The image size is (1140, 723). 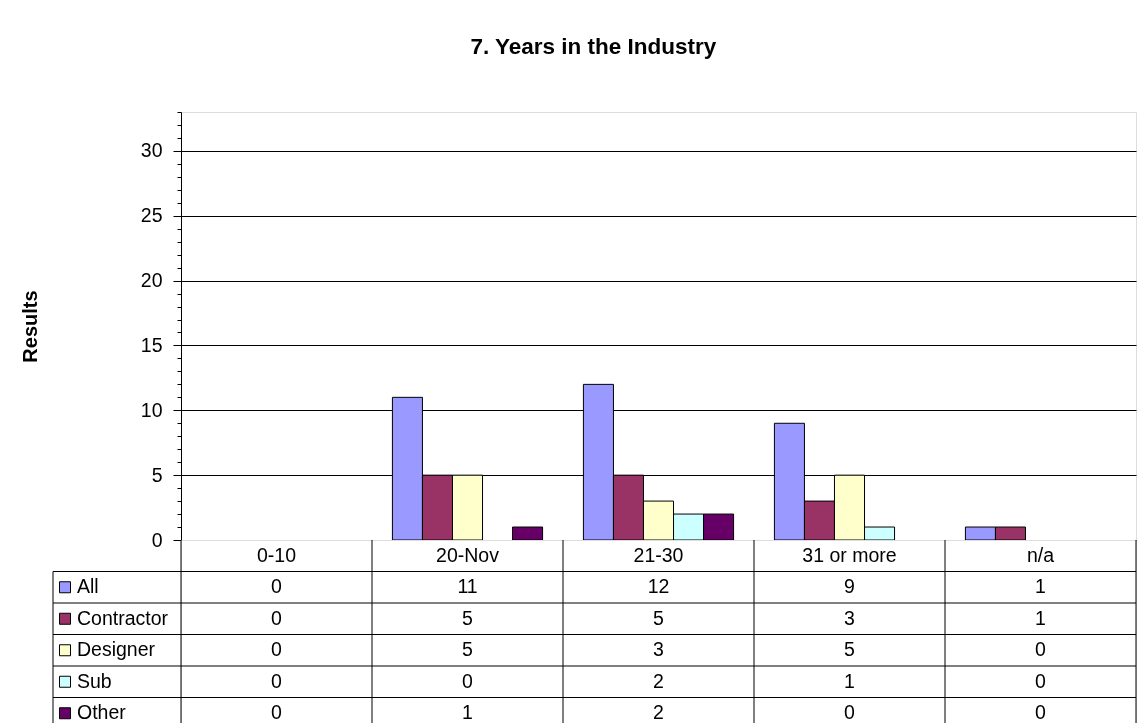 What do you see at coordinates (151, 344) in the screenshot?
I see `y-tick-label: 15` at bounding box center [151, 344].